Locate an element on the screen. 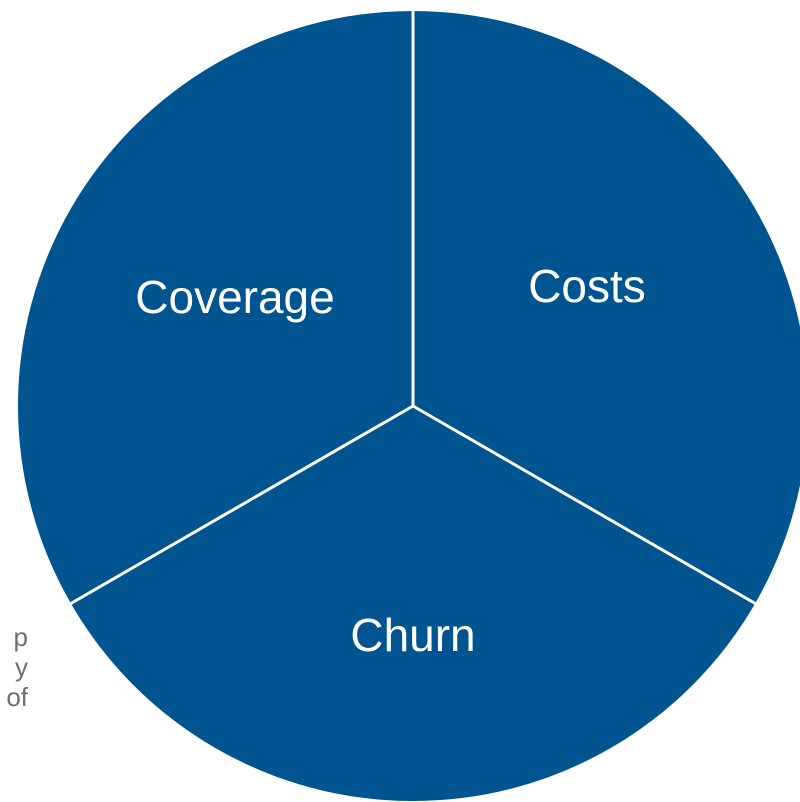 The image size is (800, 802). segment-coverage-label: Coverage is located at coordinates (234, 297).